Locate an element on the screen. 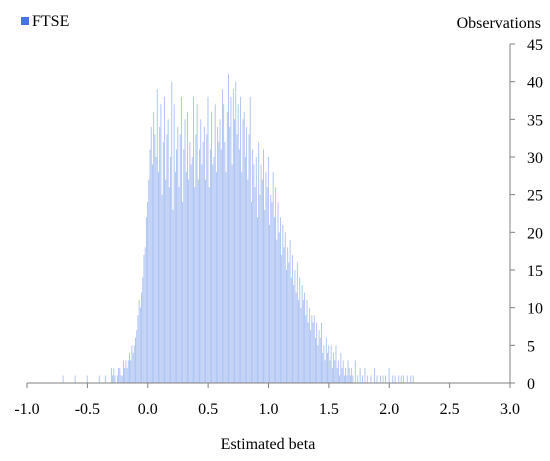 This screenshot has height=461, width=550. y-tick-label: 30 is located at coordinates (535, 158).